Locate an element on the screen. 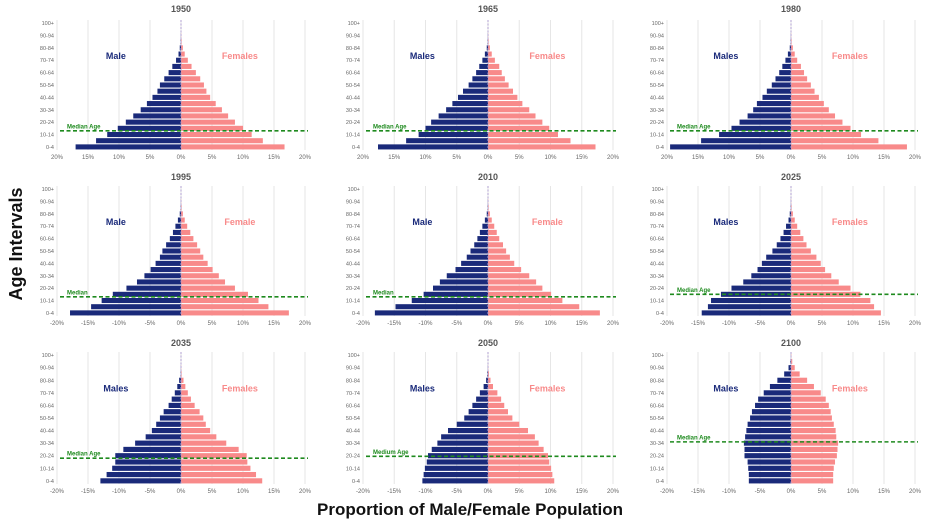  median-age-label: Median is located at coordinates (77, 293).